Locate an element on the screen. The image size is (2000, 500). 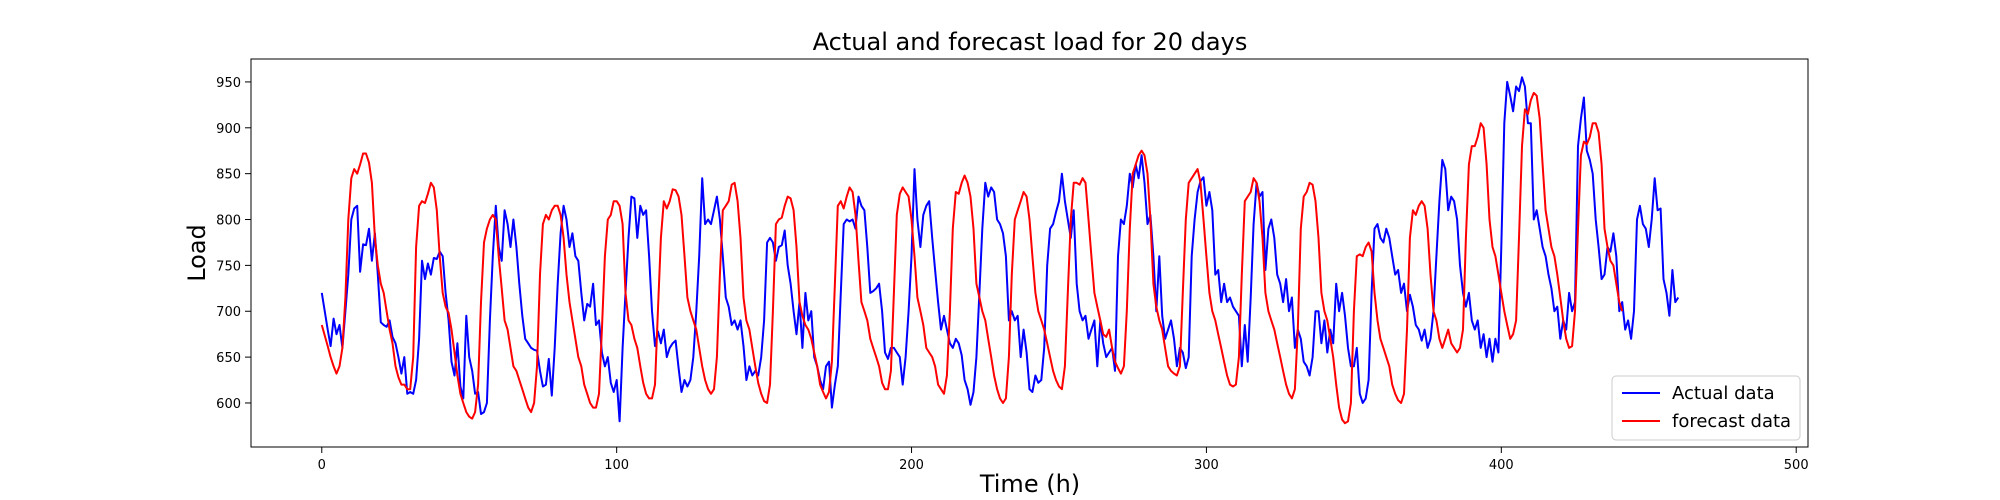
y-tick-label: 900 is located at coordinates (228, 129).